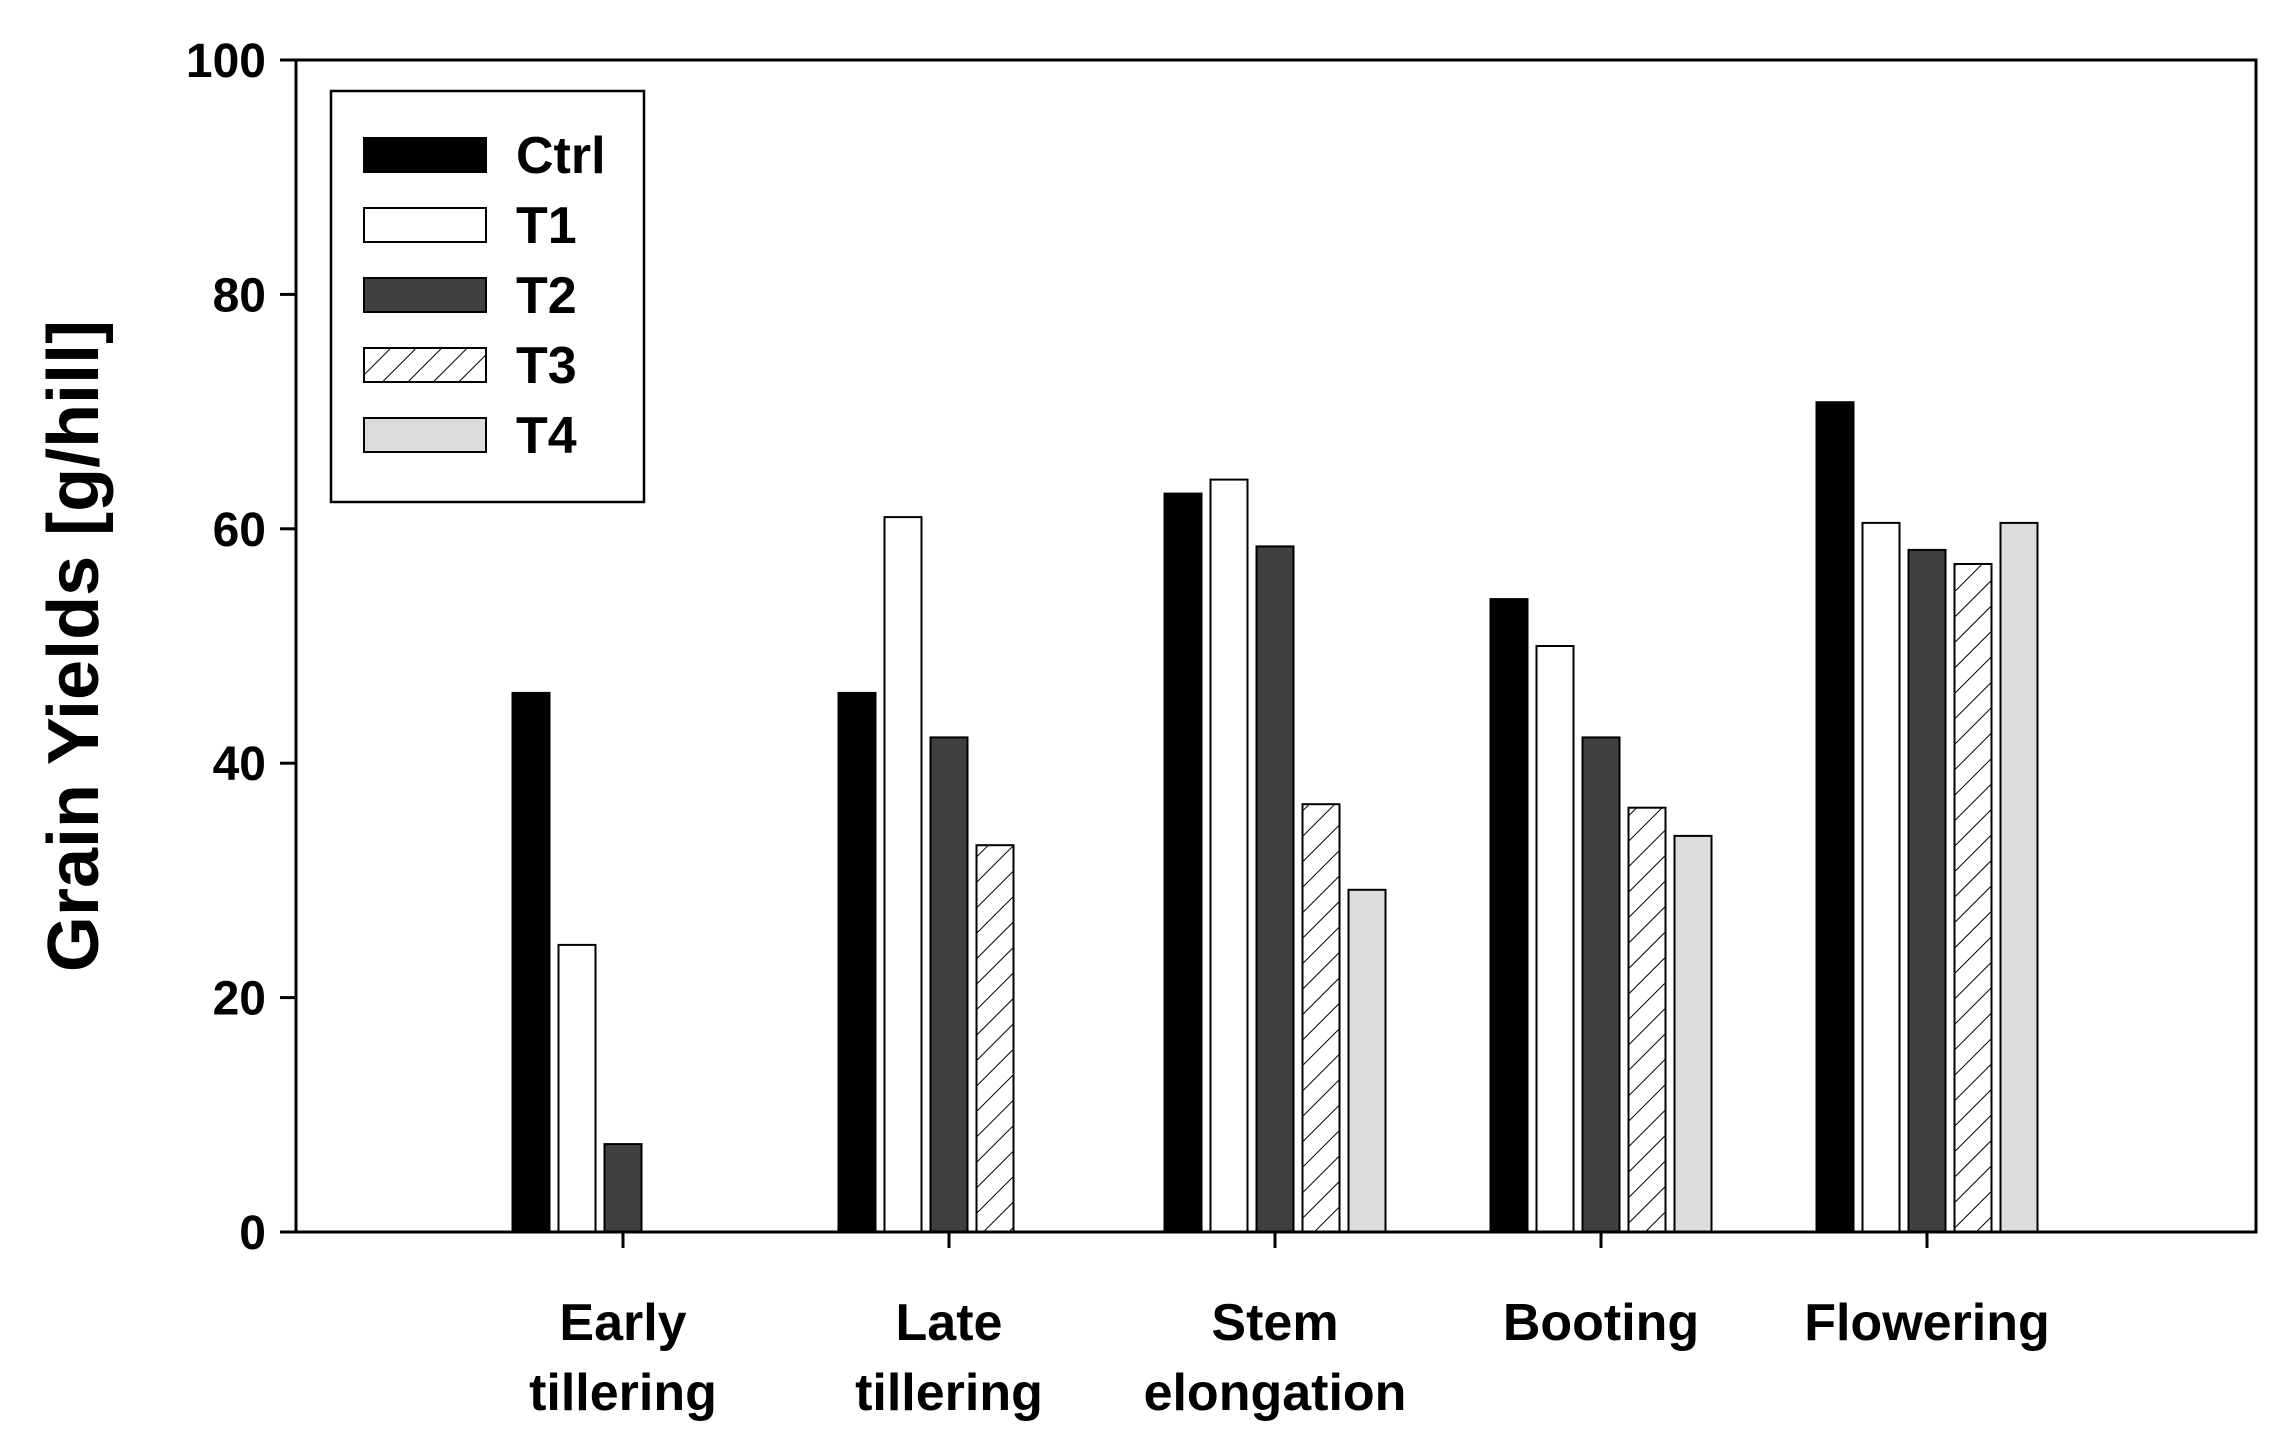  What do you see at coordinates (425, 155) in the screenshot?
I see `legend-swatch-ctrl` at bounding box center [425, 155].